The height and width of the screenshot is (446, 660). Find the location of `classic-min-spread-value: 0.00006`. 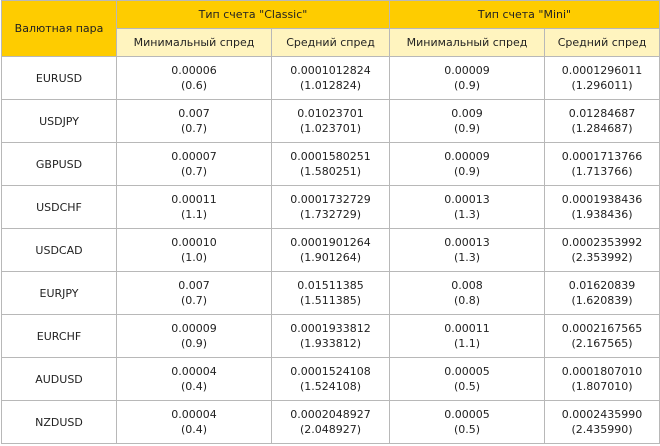

classic-min-spread-value: 0.00006 is located at coordinates (194, 70).